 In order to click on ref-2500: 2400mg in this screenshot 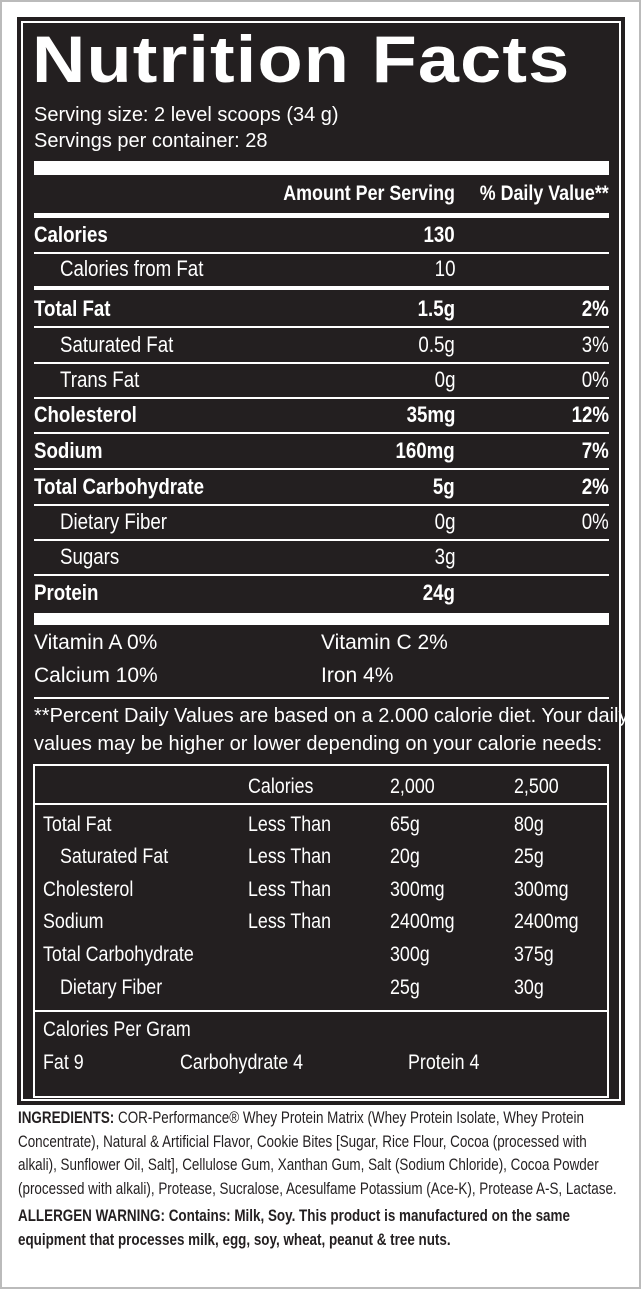, I will do `click(546, 922)`.